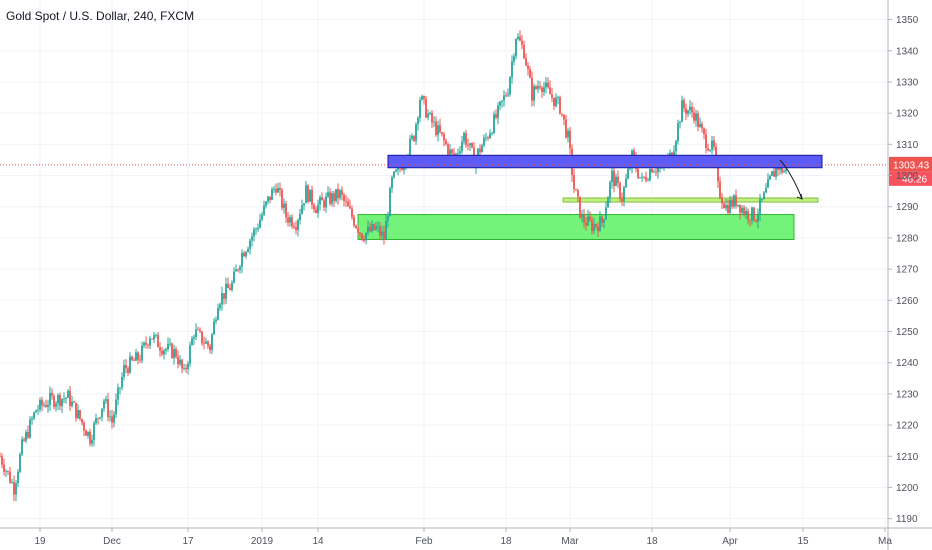  What do you see at coordinates (188, 541) in the screenshot?
I see `x-tick-label: 17` at bounding box center [188, 541].